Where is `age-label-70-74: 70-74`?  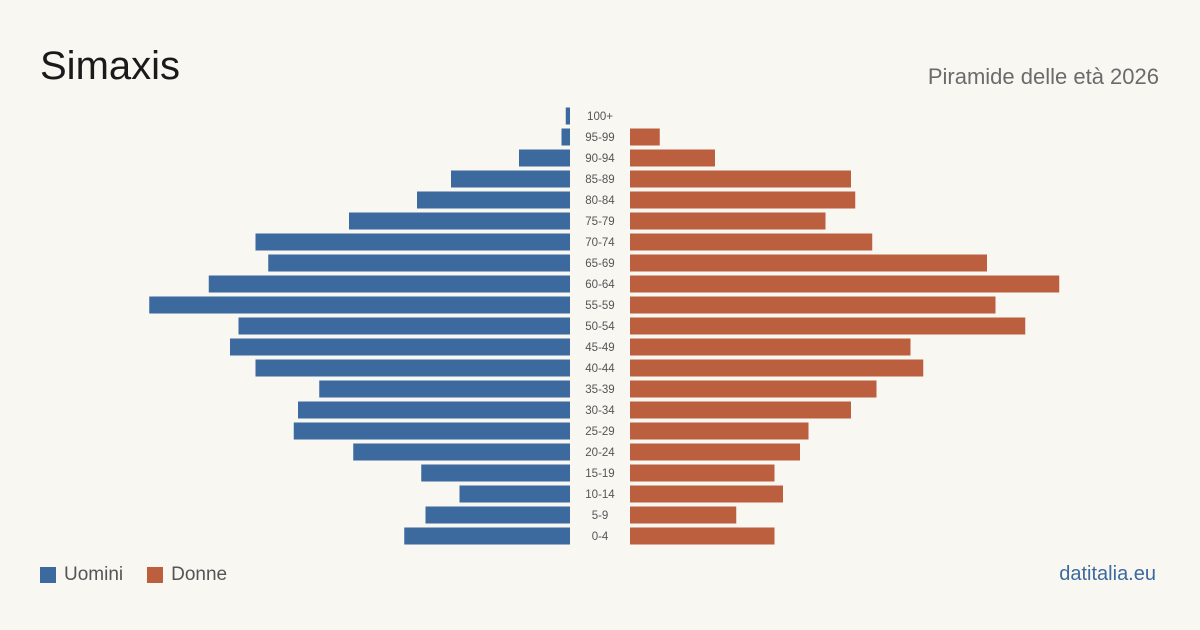 age-label-70-74: 70-74 is located at coordinates (600, 243).